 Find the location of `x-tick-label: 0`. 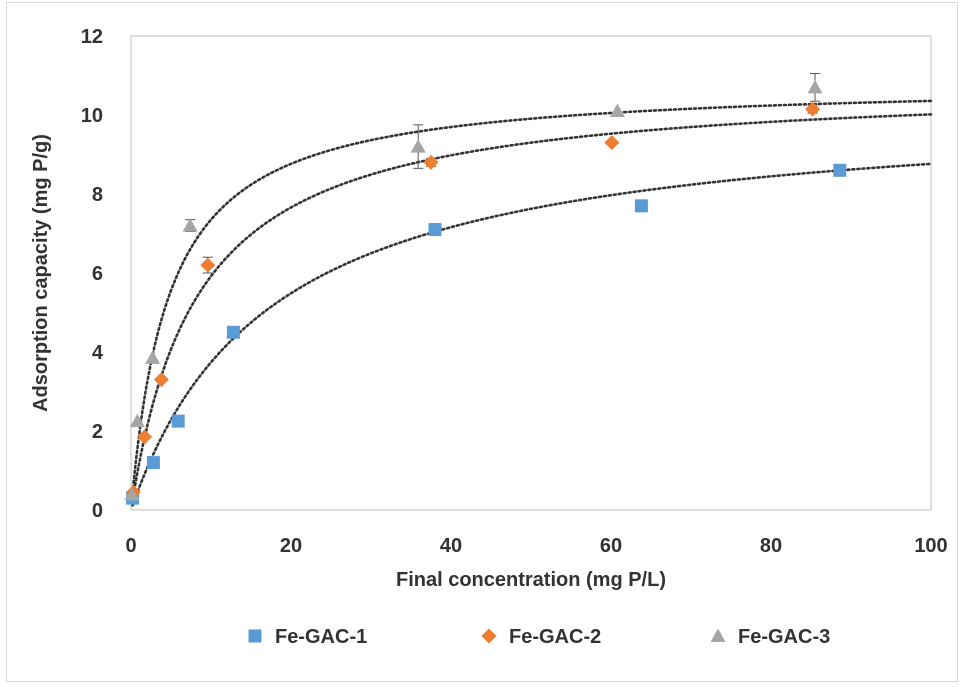

x-tick-label: 0 is located at coordinates (130, 546).